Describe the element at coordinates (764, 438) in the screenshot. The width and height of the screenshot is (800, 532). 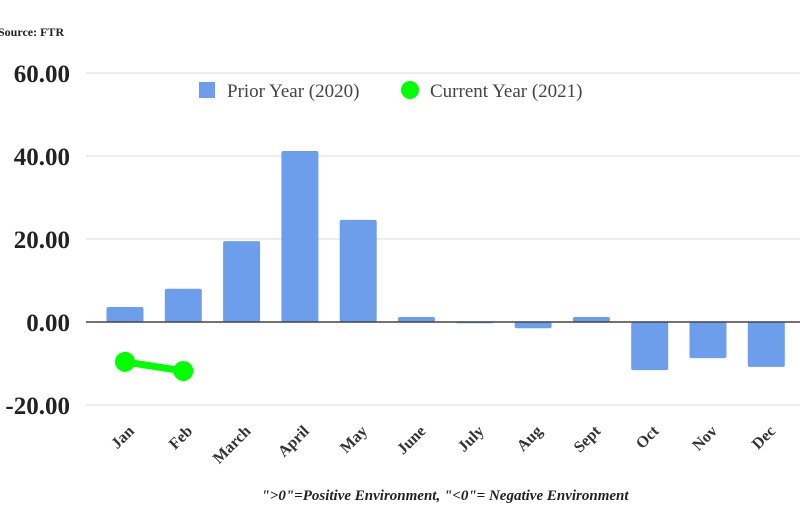
I see `x-tick-label: Dec` at that location.